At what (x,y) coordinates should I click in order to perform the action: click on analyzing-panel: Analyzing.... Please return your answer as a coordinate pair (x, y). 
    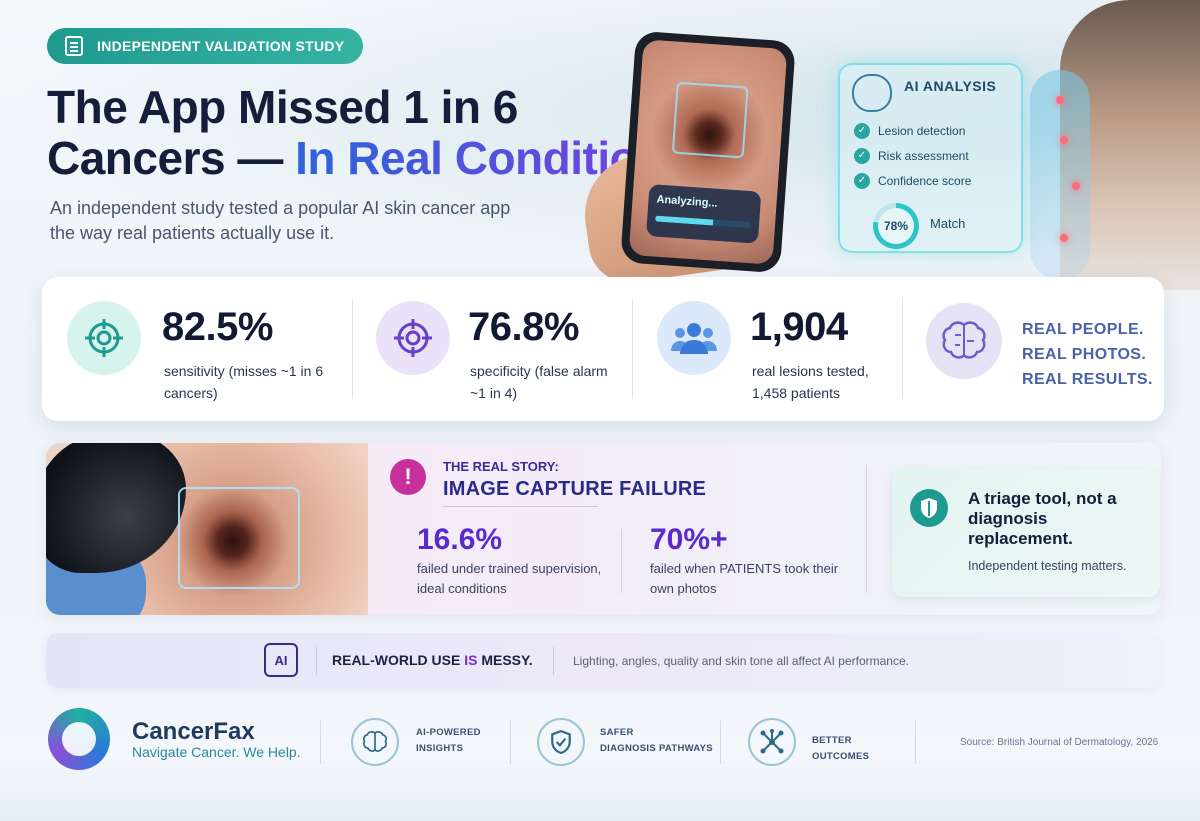
    Looking at the image, I should click on (703, 214).